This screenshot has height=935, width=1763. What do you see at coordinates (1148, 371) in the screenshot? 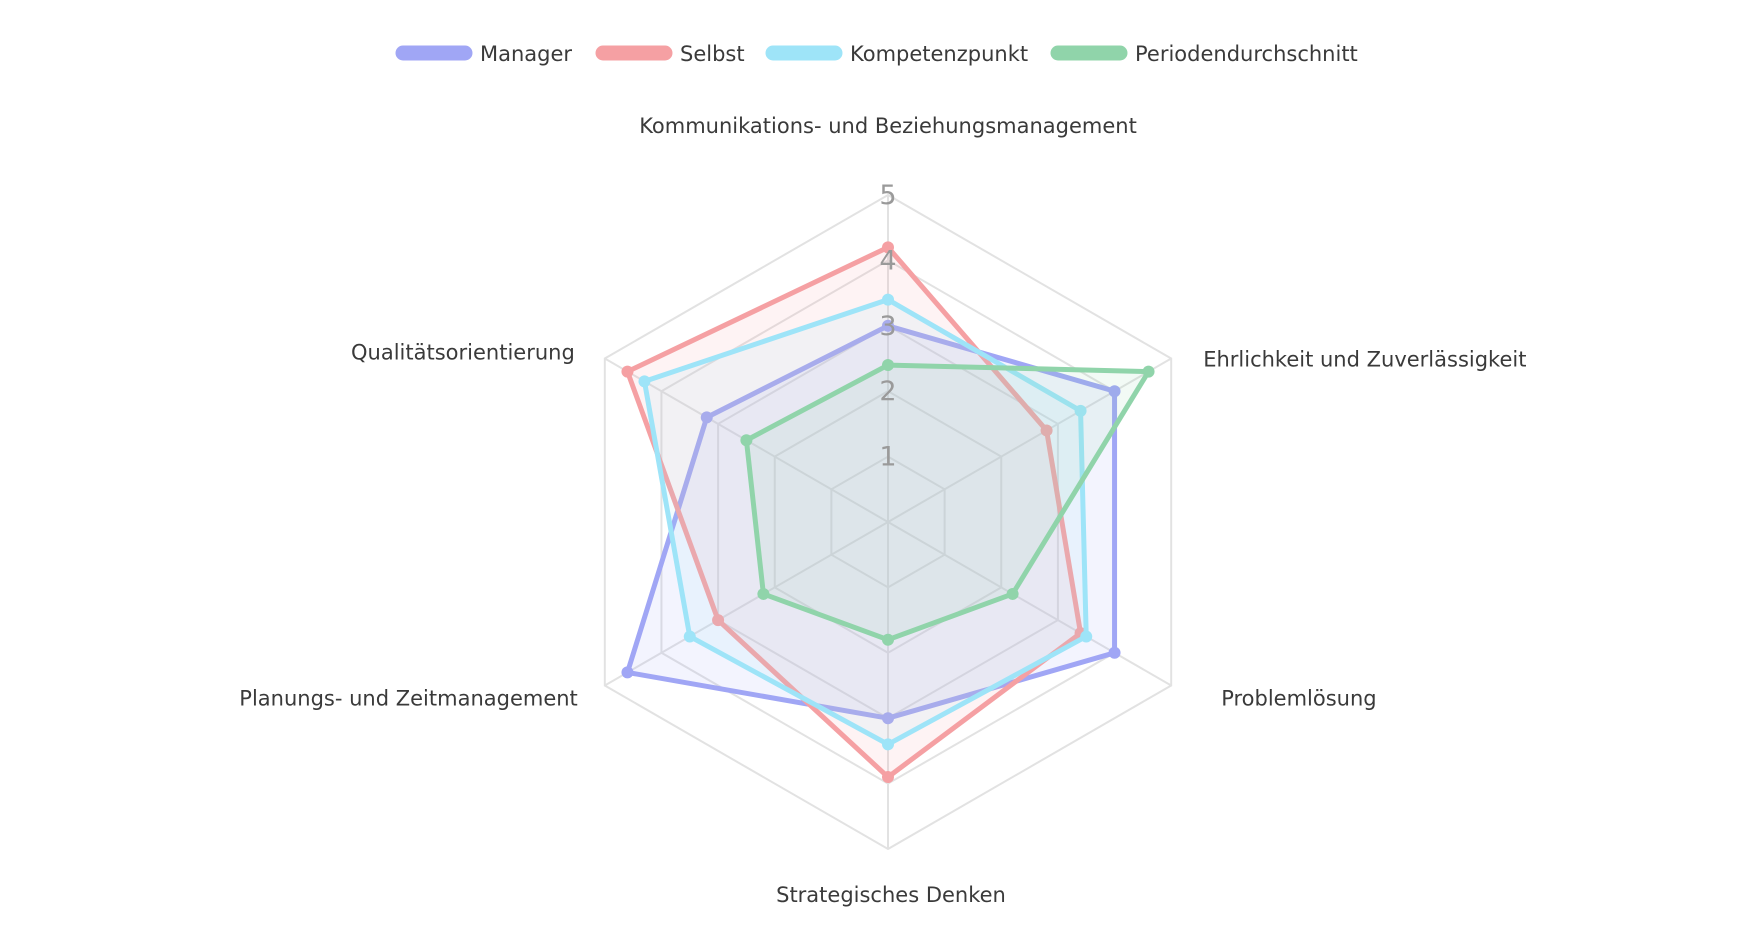
I see `point-periodendurchschnitt-ehrlichkeit-und-zuverlaessigkeit` at bounding box center [1148, 371].